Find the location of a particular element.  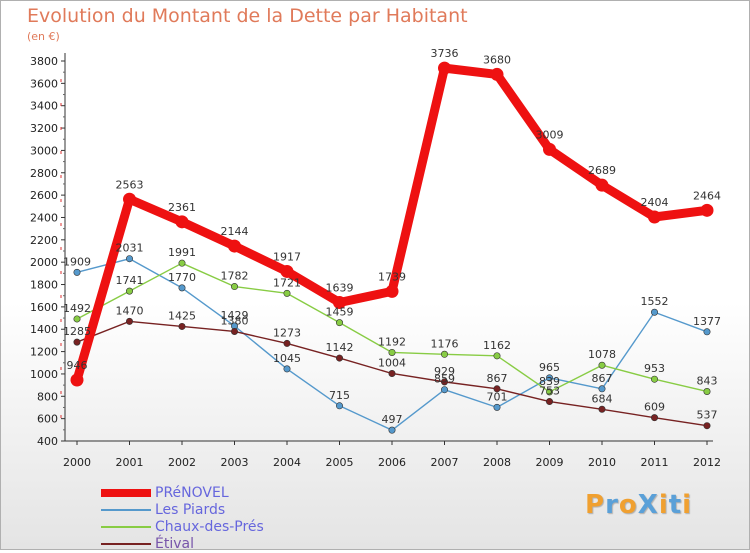

data-label: 839 is located at coordinates (549, 381).